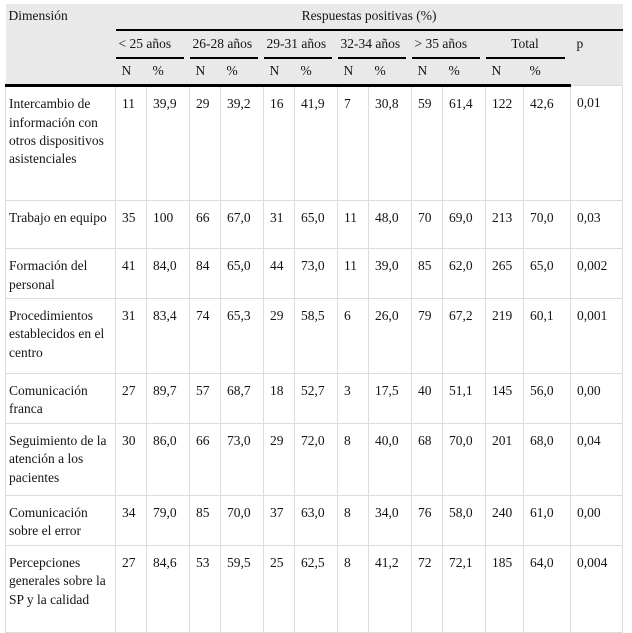 The height and width of the screenshot is (633, 632). I want to click on cell-pct: 26,0, so click(390, 335).